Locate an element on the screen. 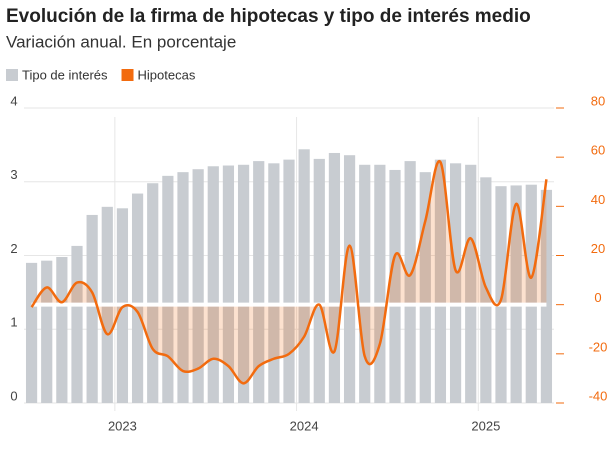  legend-label: Hipotecas is located at coordinates (167, 74).